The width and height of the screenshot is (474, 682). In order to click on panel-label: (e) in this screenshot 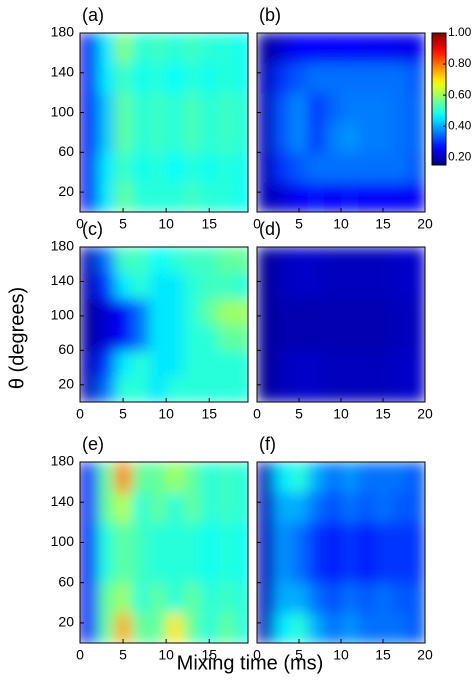, I will do `click(93, 444)`.